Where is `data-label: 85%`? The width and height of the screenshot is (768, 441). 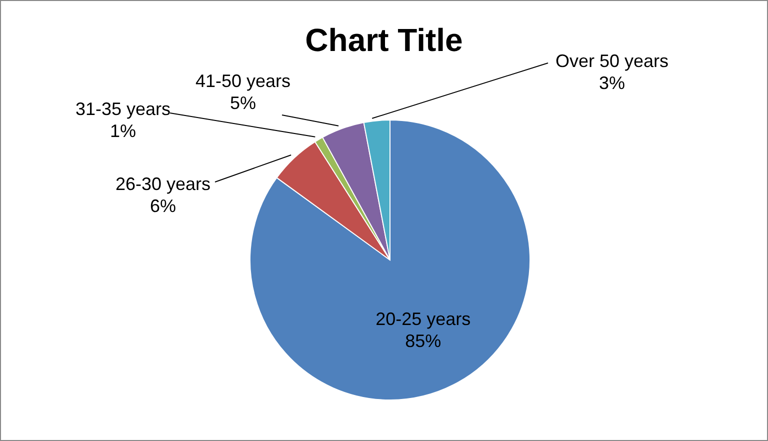
data-label: 85% is located at coordinates (423, 340).